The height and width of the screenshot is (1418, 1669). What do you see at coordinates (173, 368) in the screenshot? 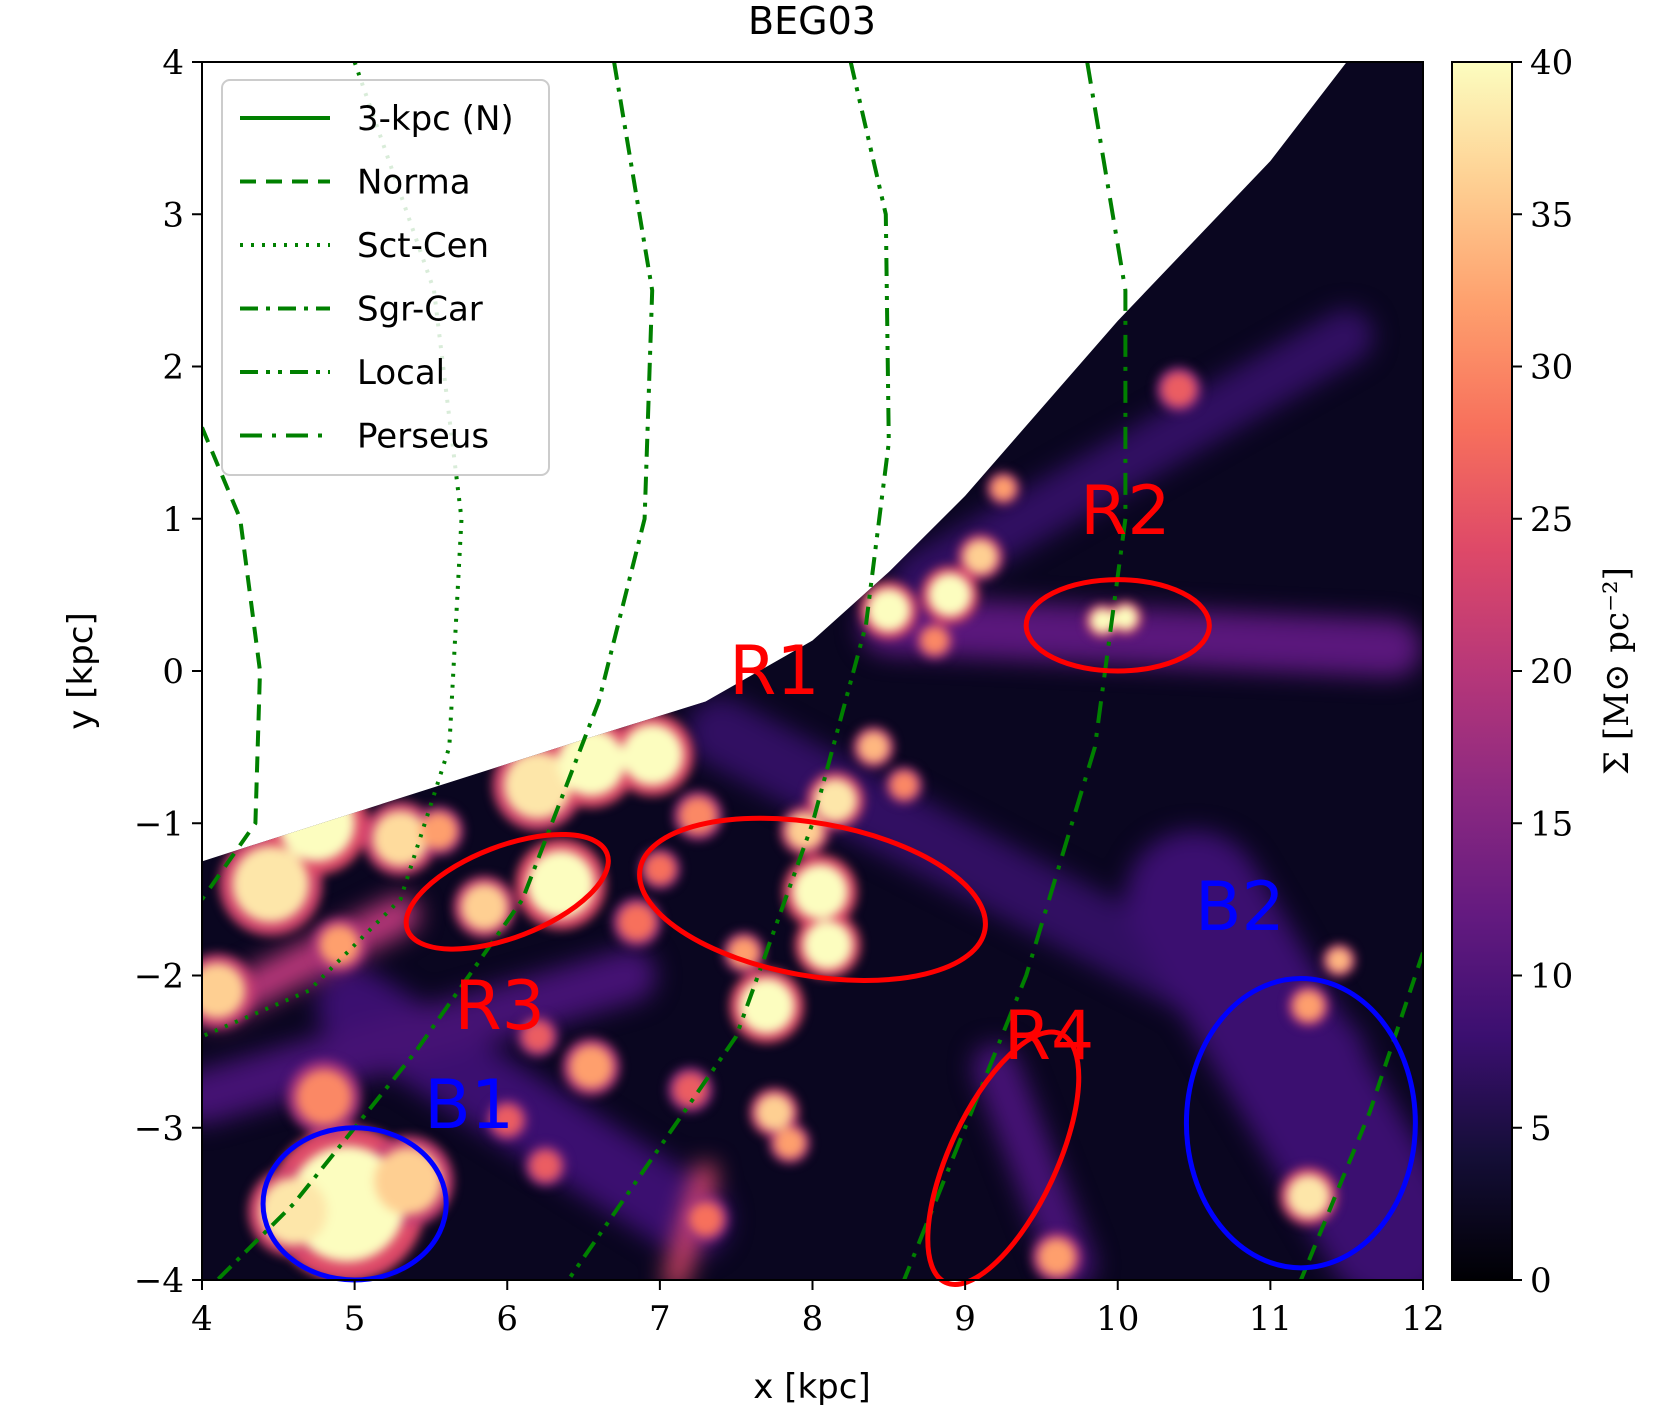
I see `y-tick-label: 2` at bounding box center [173, 368].